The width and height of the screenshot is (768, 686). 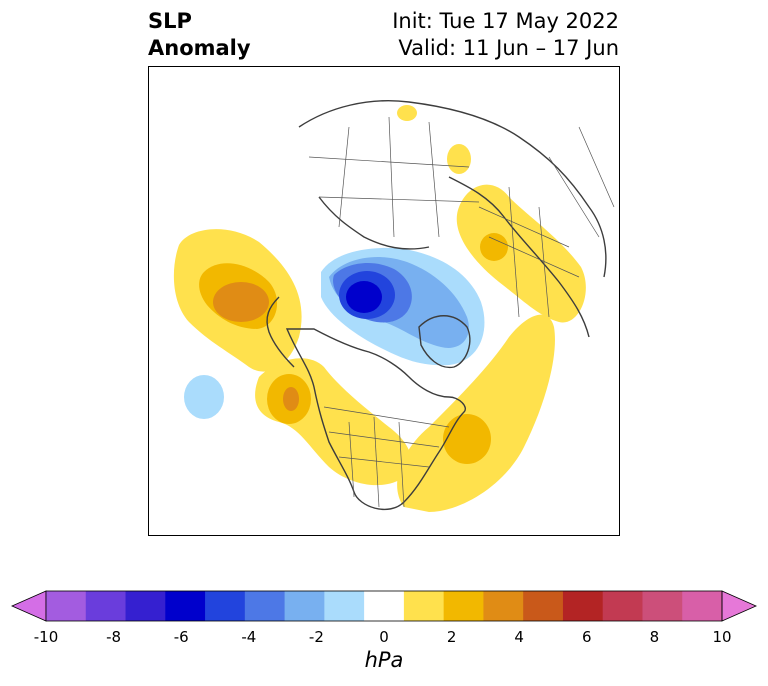 I want to click on asia-coast, so click(x=452, y=189).